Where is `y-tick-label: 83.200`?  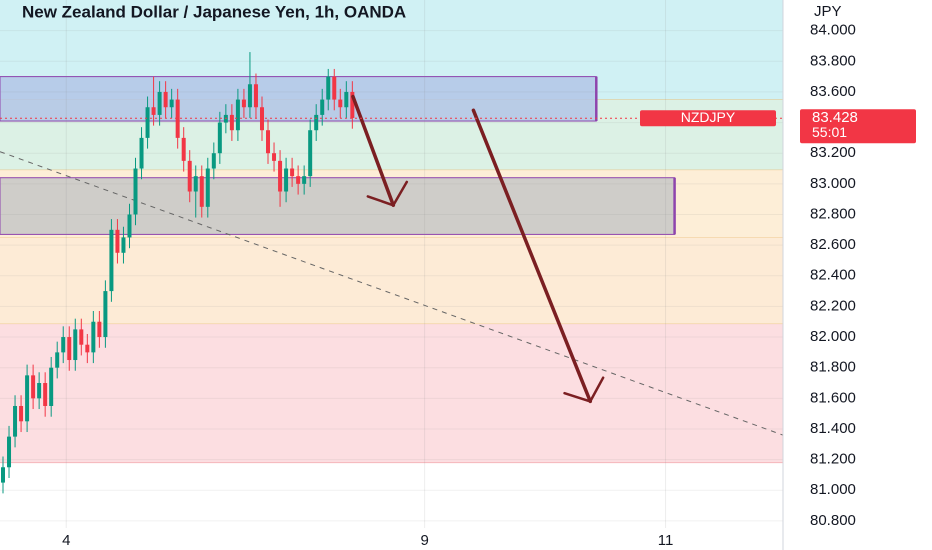
y-tick-label: 83.200 is located at coordinates (833, 152).